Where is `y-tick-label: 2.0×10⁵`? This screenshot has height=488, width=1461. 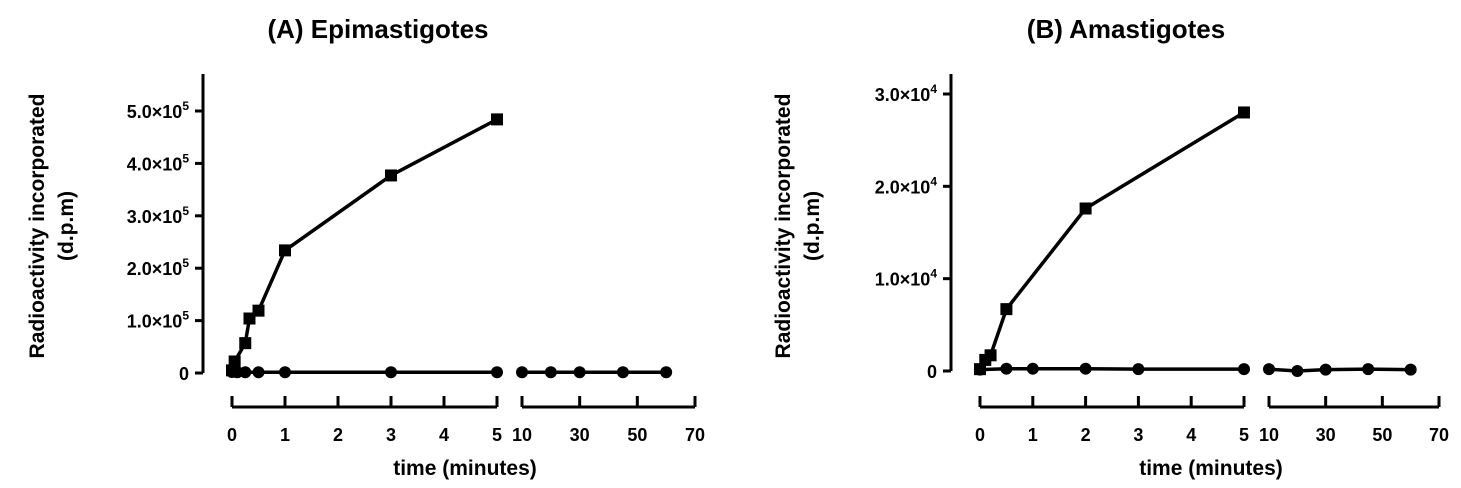 y-tick-label: 2.0×10⁵ is located at coordinates (158, 267).